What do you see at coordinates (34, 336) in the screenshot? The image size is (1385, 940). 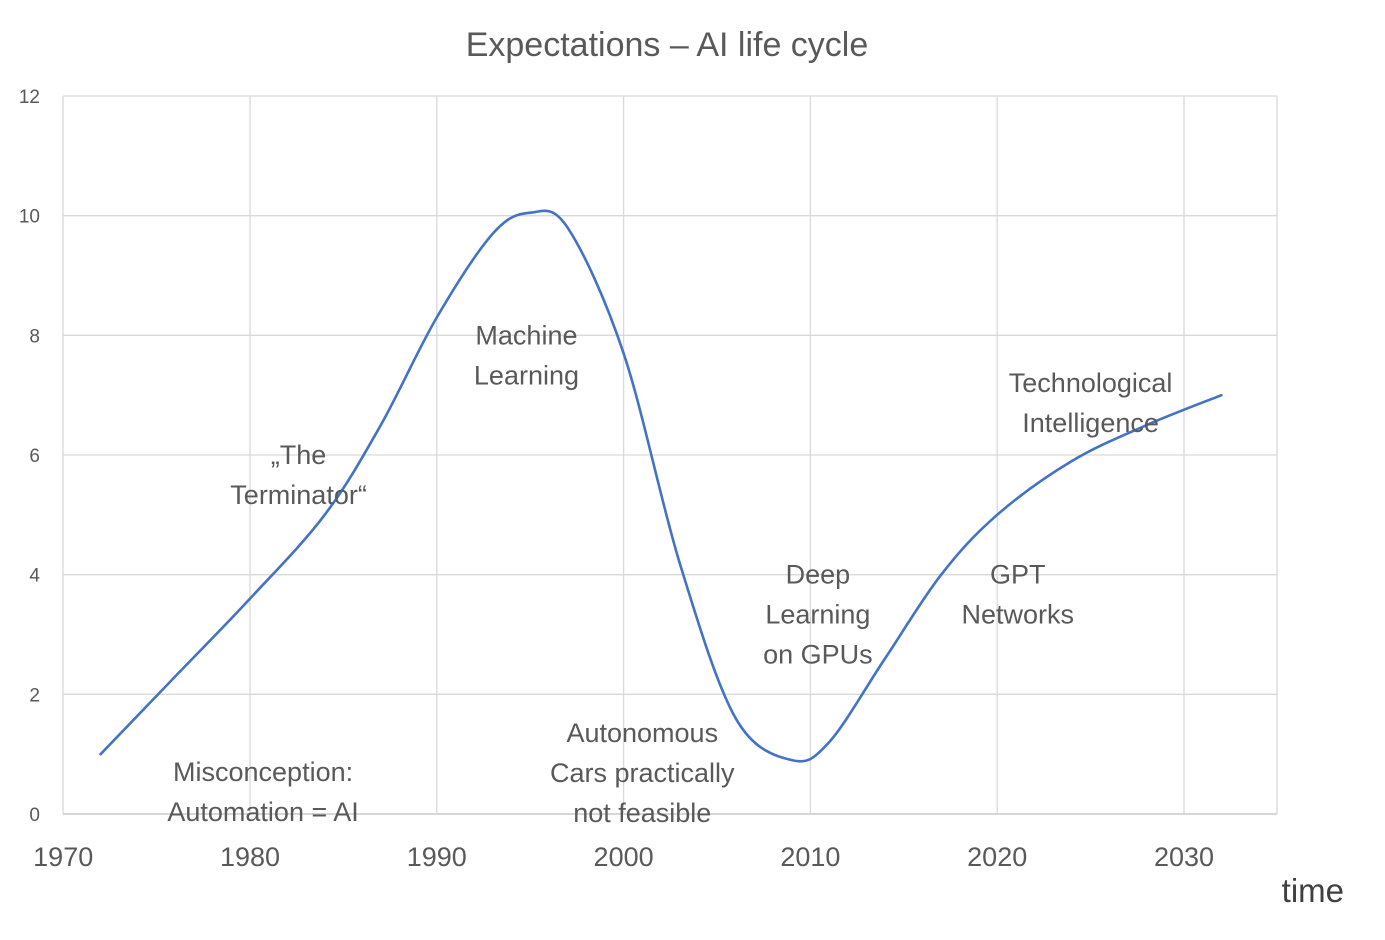 I see `y-tick-label: 8` at bounding box center [34, 336].